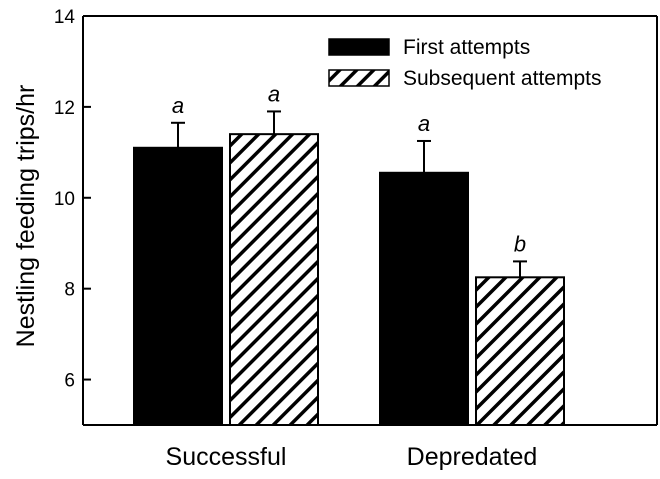 This screenshot has width=660, height=479. What do you see at coordinates (472, 457) in the screenshot?
I see `x-category-label: Depredated` at bounding box center [472, 457].